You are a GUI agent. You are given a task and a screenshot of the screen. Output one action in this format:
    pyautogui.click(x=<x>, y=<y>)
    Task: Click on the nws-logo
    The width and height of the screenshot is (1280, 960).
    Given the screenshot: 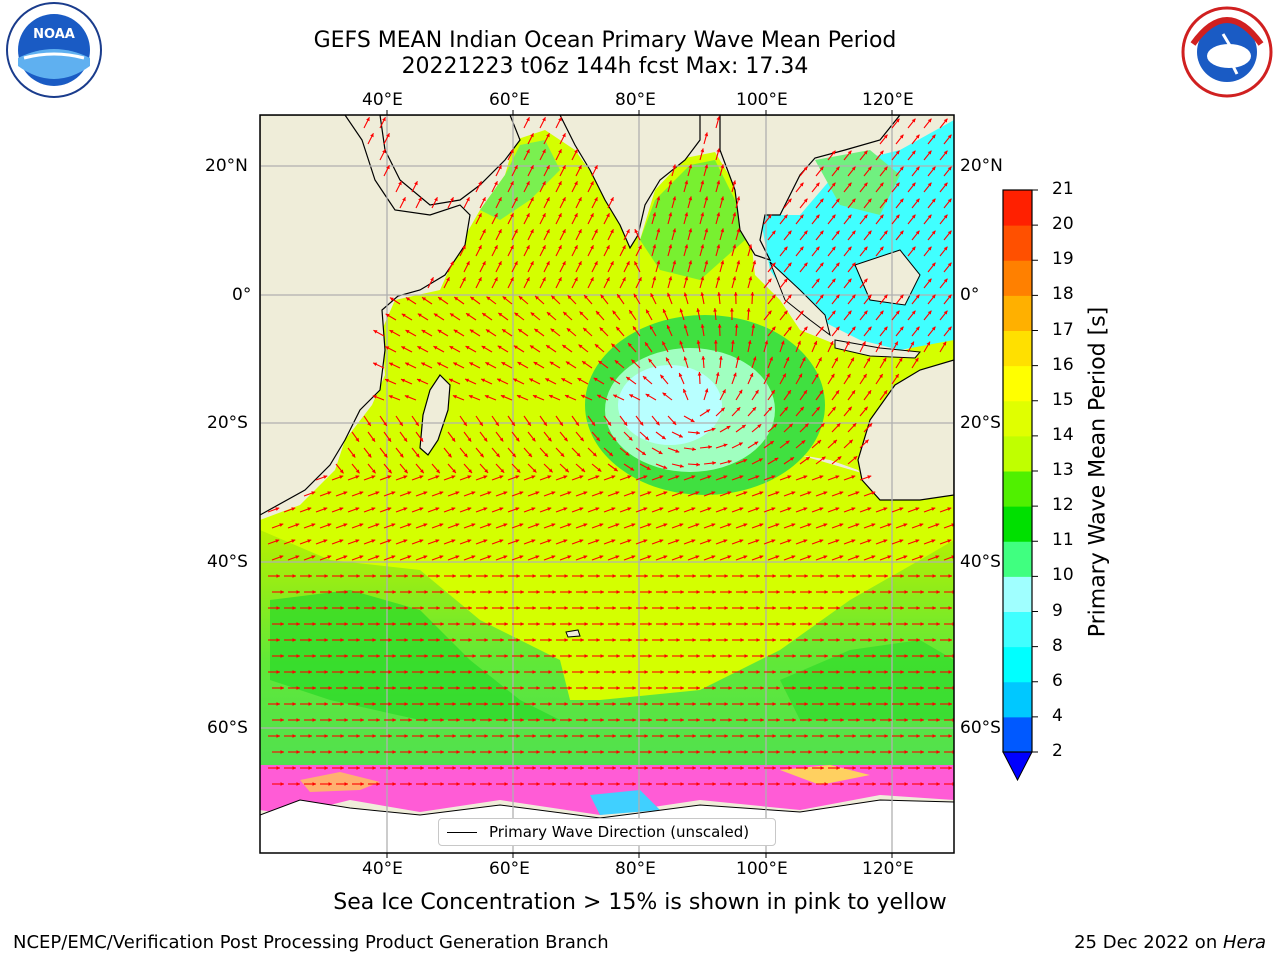 What is the action you would take?
    pyautogui.click(x=1227, y=52)
    